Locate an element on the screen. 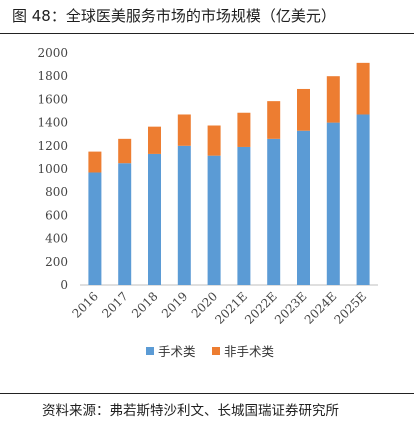 This screenshot has height=423, width=414. title-divider is located at coordinates (207, 33).